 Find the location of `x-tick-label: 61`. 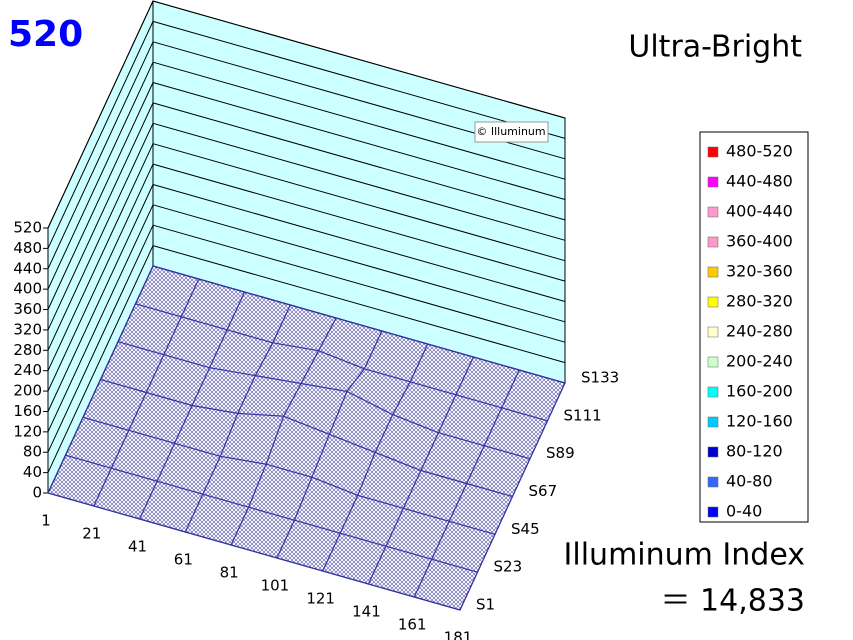

x-tick-label: 61 is located at coordinates (183, 560).